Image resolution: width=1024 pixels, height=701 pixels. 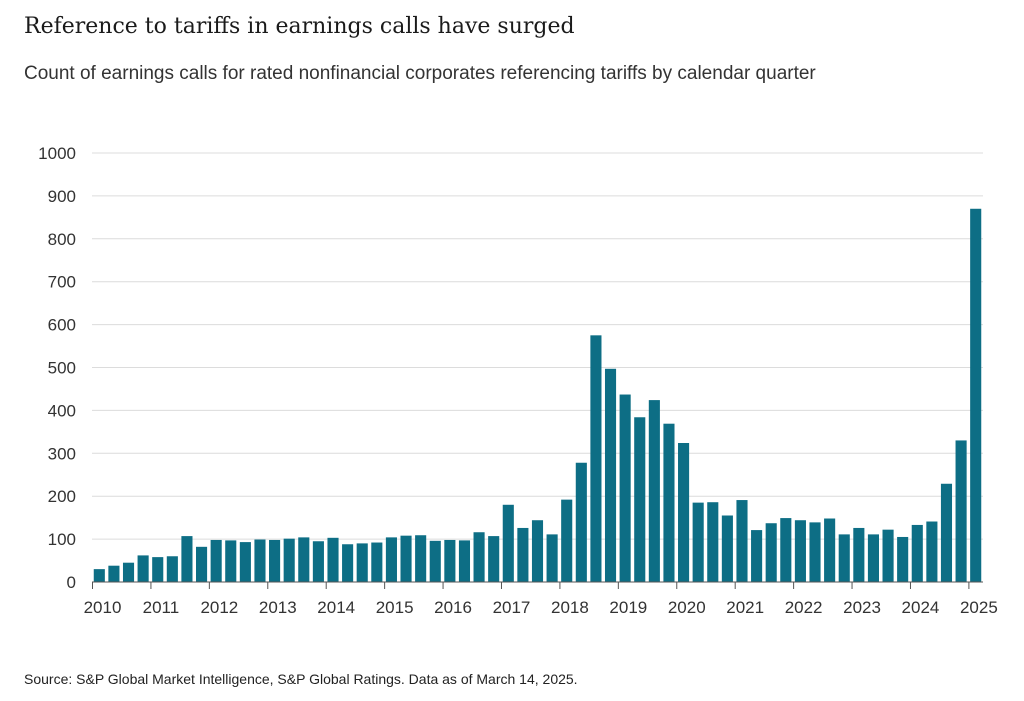 What do you see at coordinates (921, 607) in the screenshot?
I see `x-tick-label: 2024` at bounding box center [921, 607].